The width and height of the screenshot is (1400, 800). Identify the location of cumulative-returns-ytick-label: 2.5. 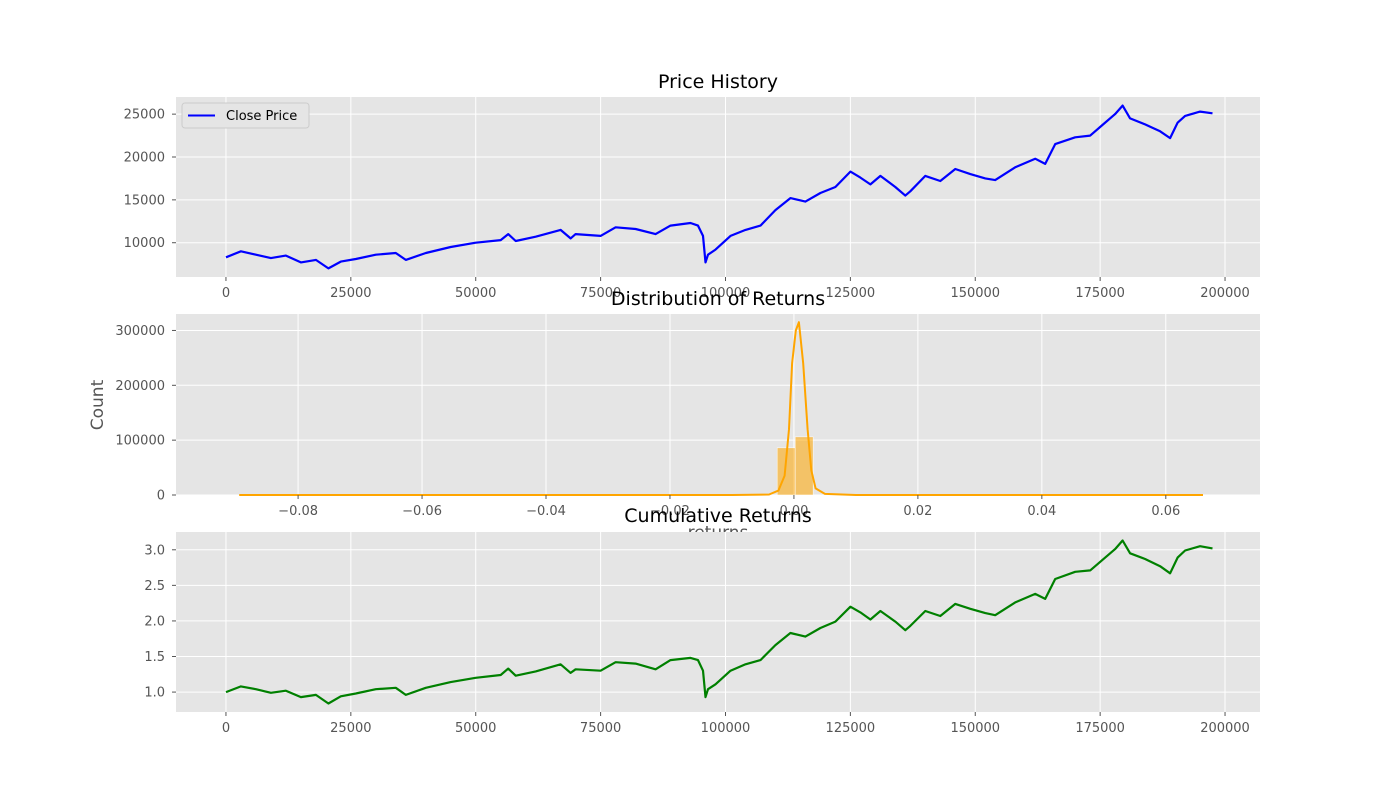
(154, 586).